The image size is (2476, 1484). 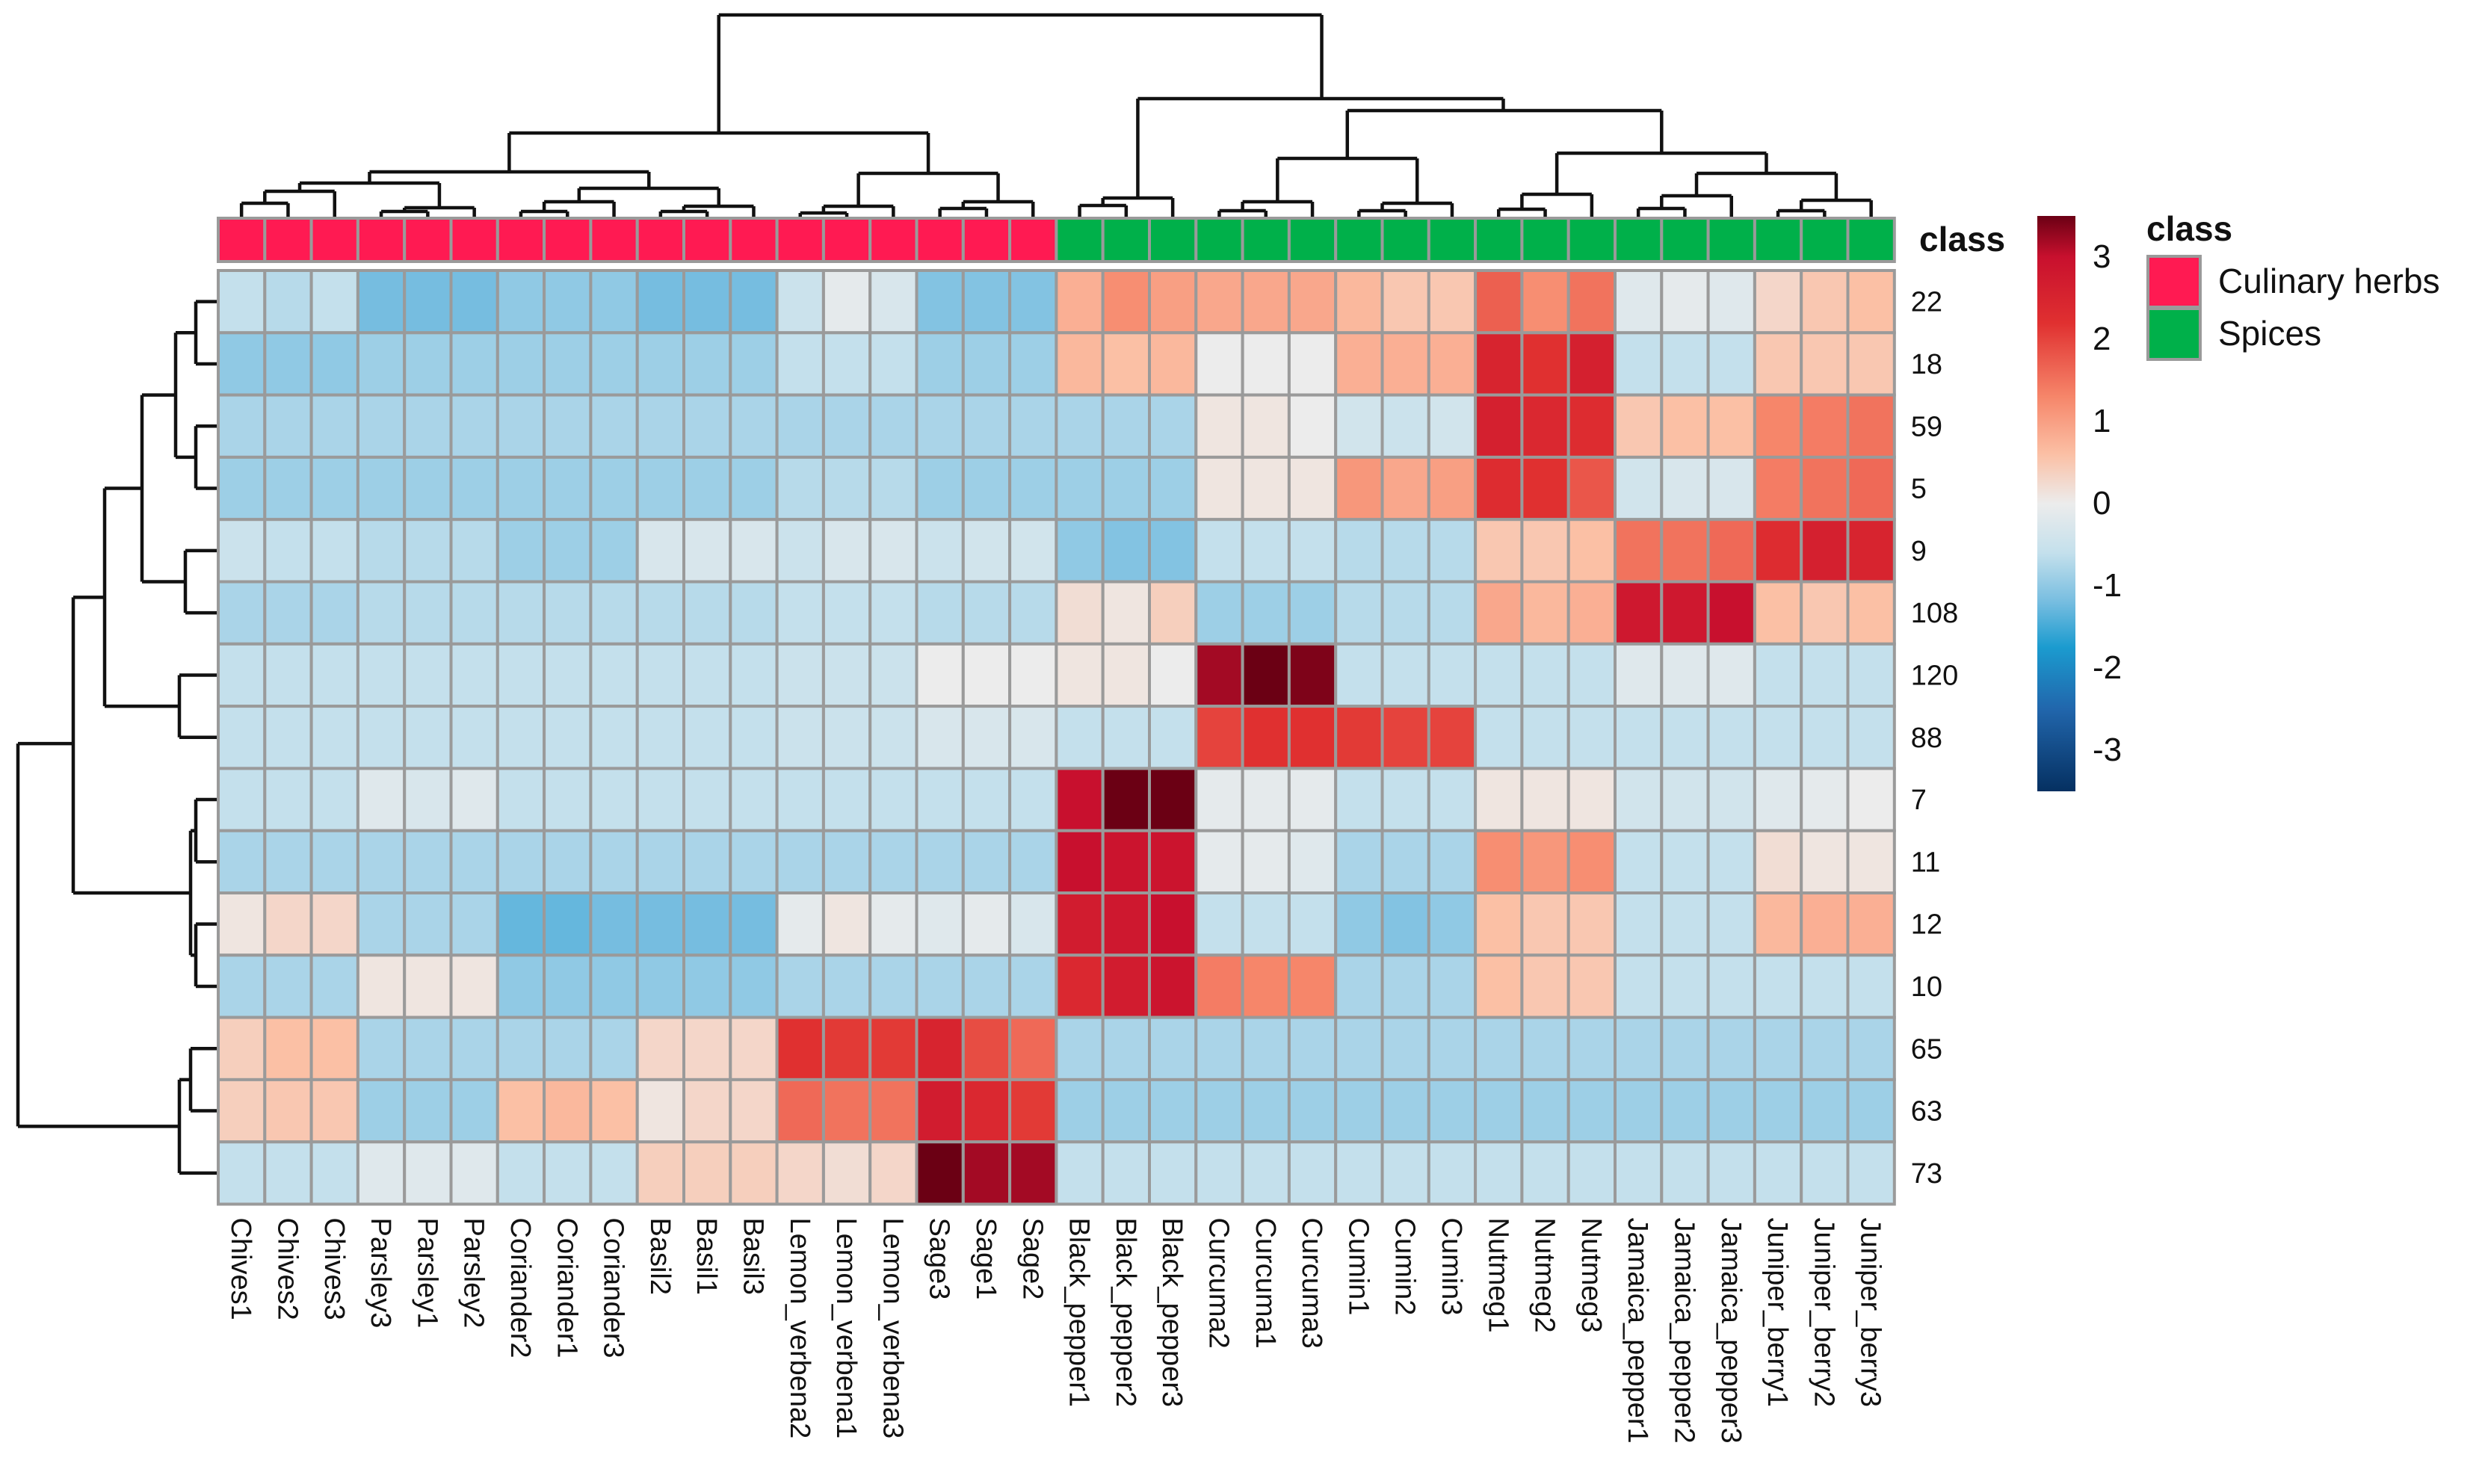 What do you see at coordinates (426, 1274) in the screenshot?
I see `column-label: Parsley1` at bounding box center [426, 1274].